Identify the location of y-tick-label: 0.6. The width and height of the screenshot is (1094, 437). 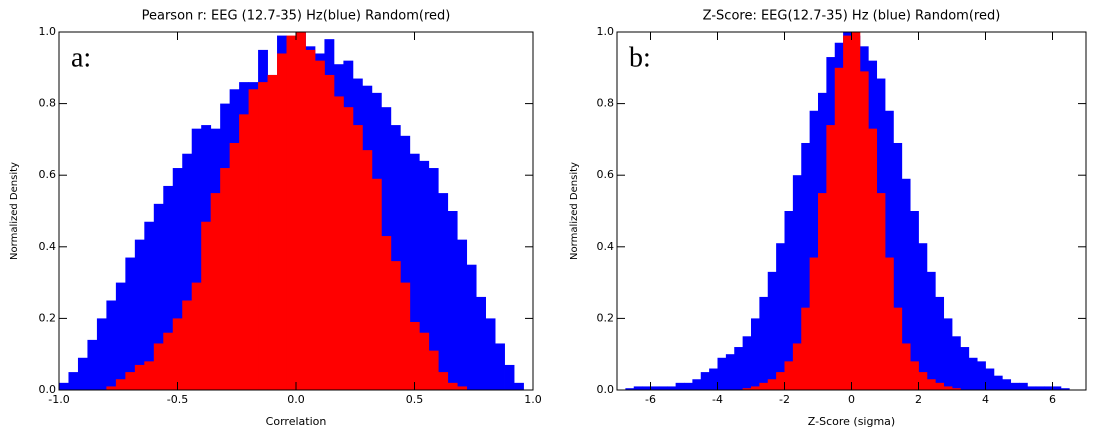
(48, 174).